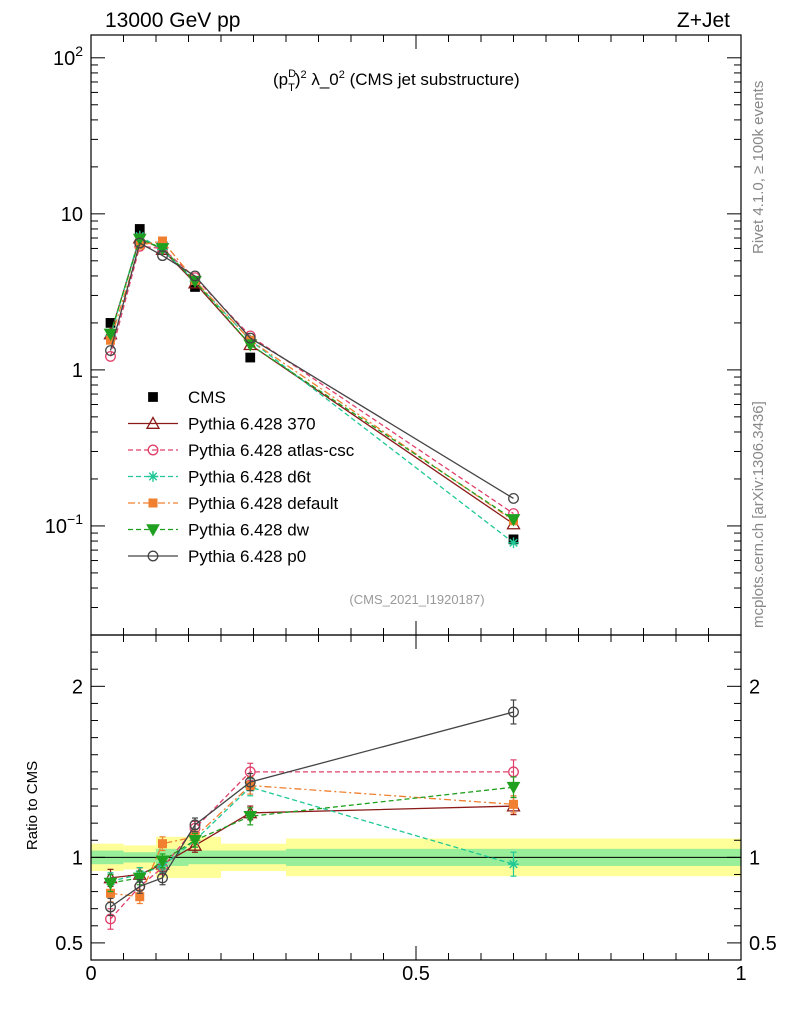  What do you see at coordinates (247, 556) in the screenshot?
I see `legend-label: Pythia 6.428 p0` at bounding box center [247, 556].